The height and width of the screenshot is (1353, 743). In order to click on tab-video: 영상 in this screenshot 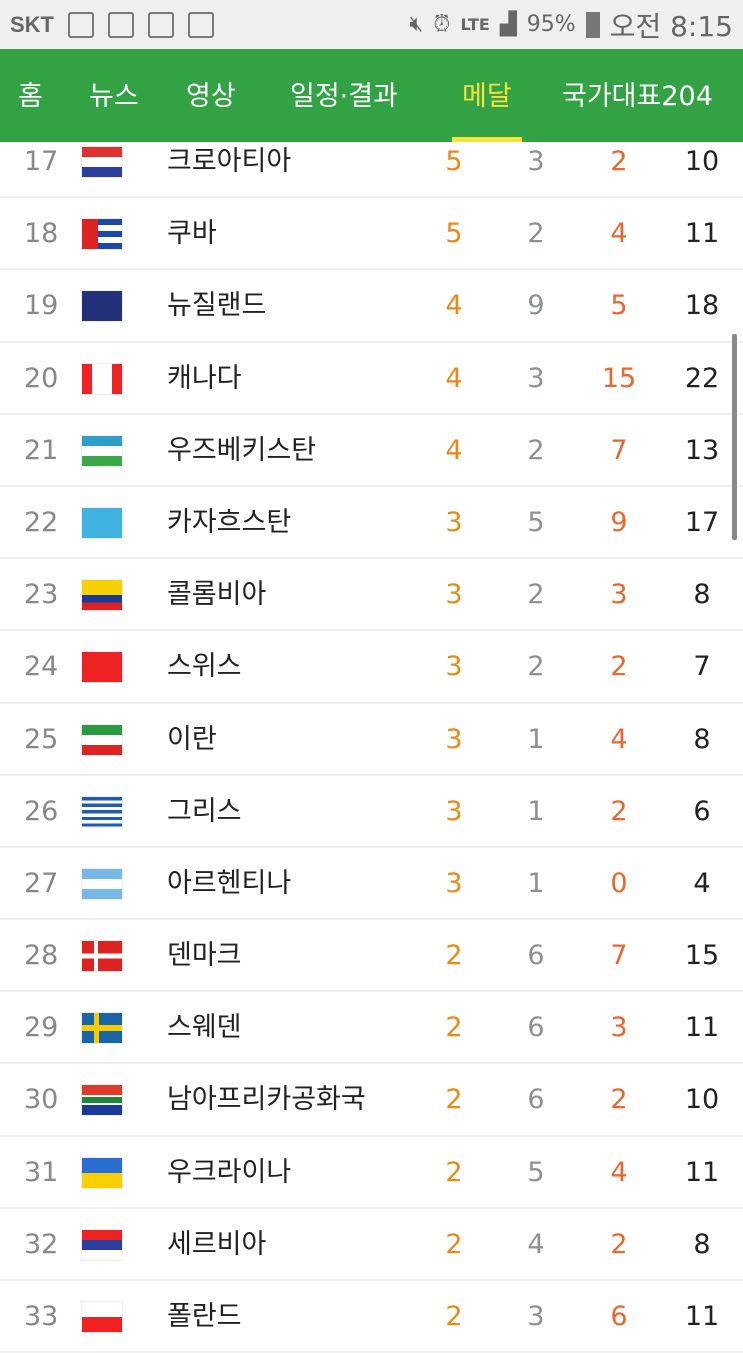, I will do `click(211, 96)`.